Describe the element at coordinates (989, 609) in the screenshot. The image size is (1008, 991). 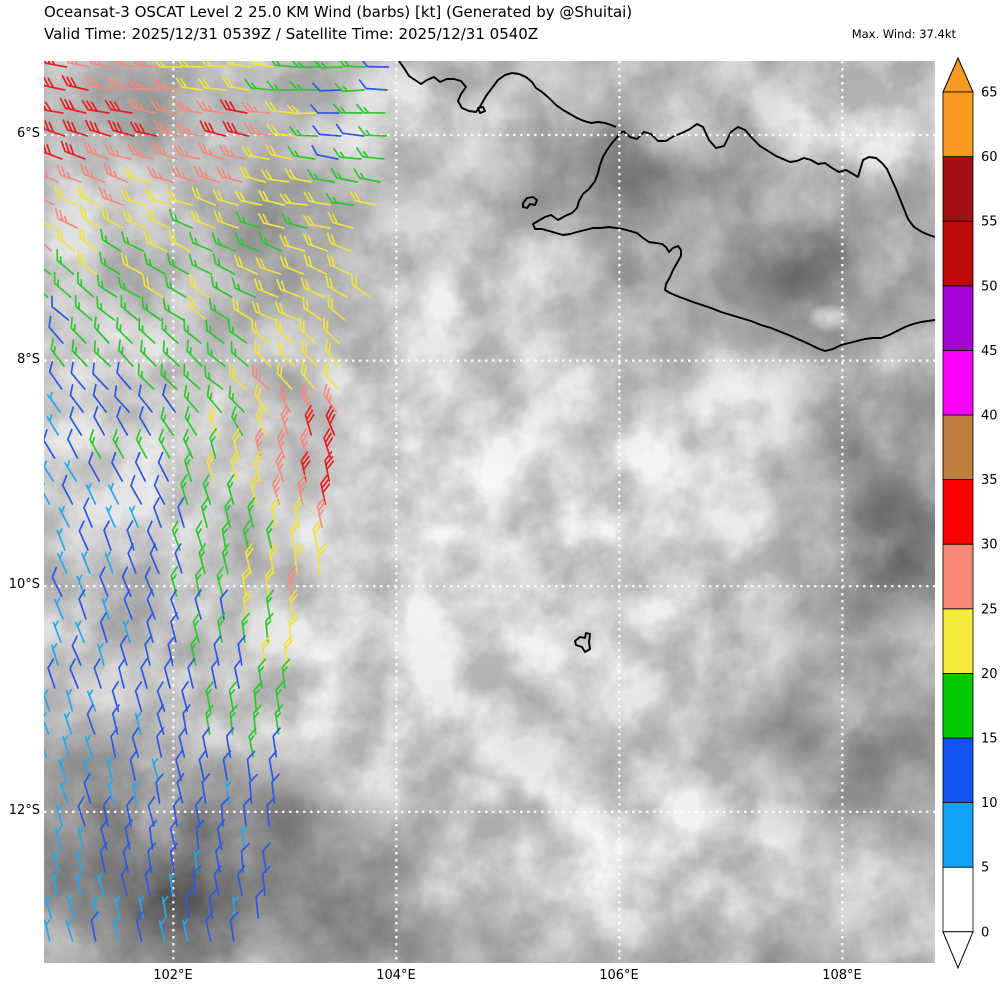
I see `colorbar-tick-25: 25` at that location.